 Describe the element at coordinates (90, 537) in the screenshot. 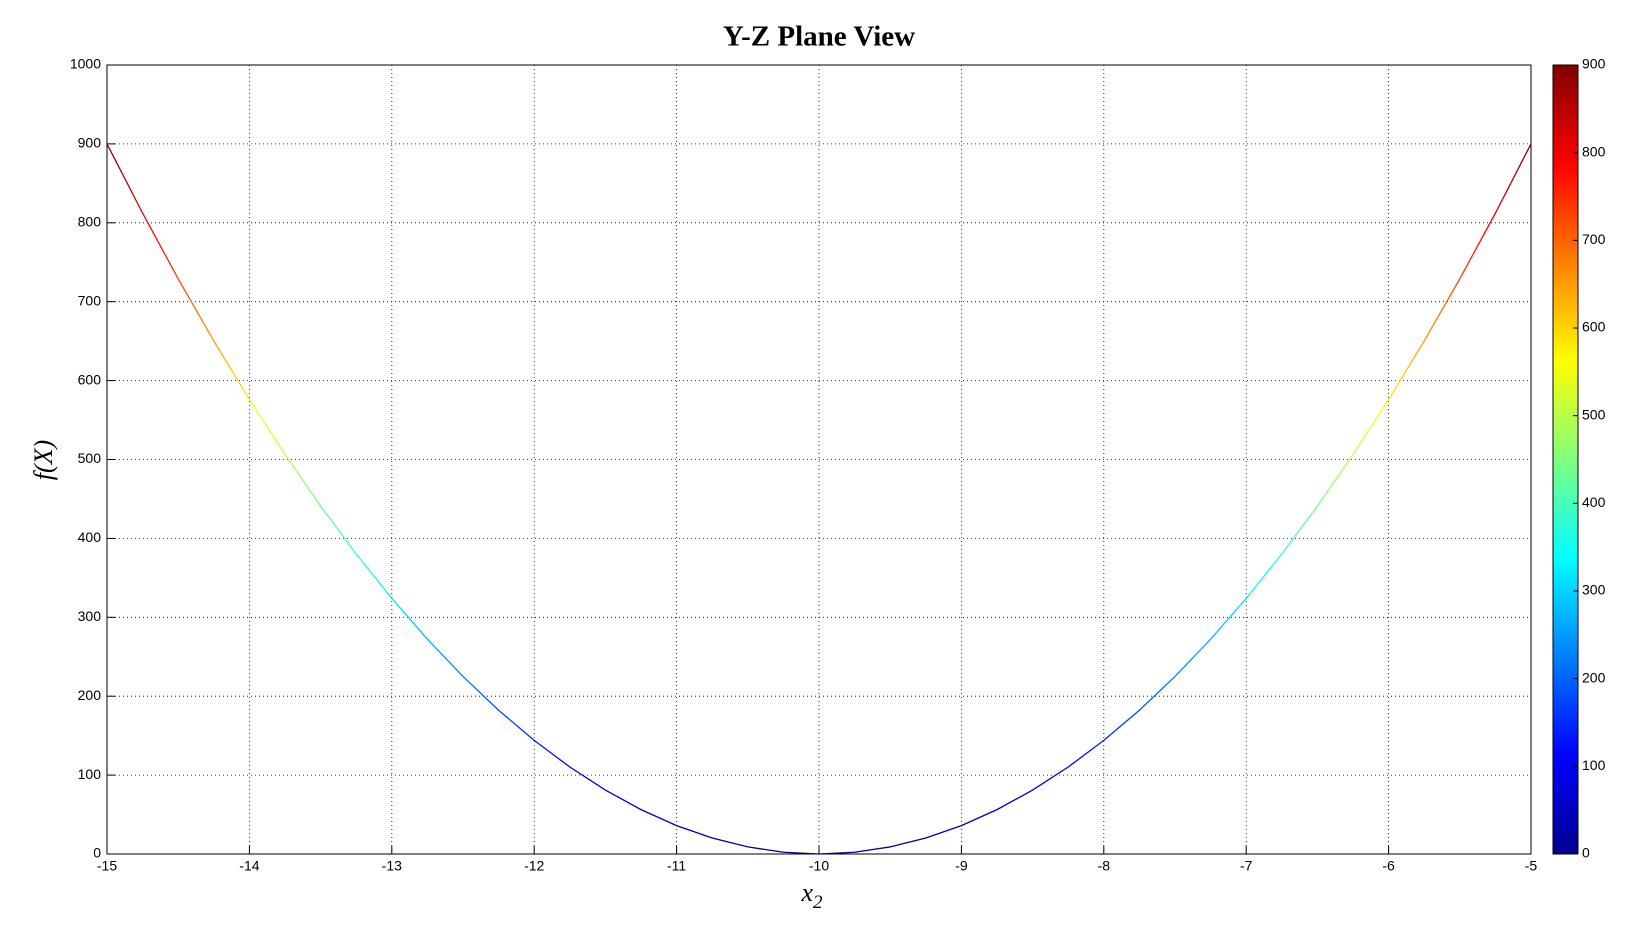

I see `y-tick-label: 400` at that location.